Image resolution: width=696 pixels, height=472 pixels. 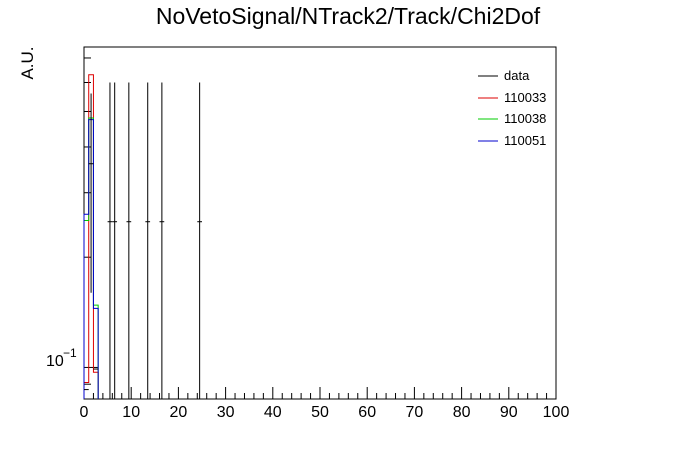 What do you see at coordinates (320, 412) in the screenshot?
I see `x-tick-label: 50` at bounding box center [320, 412].